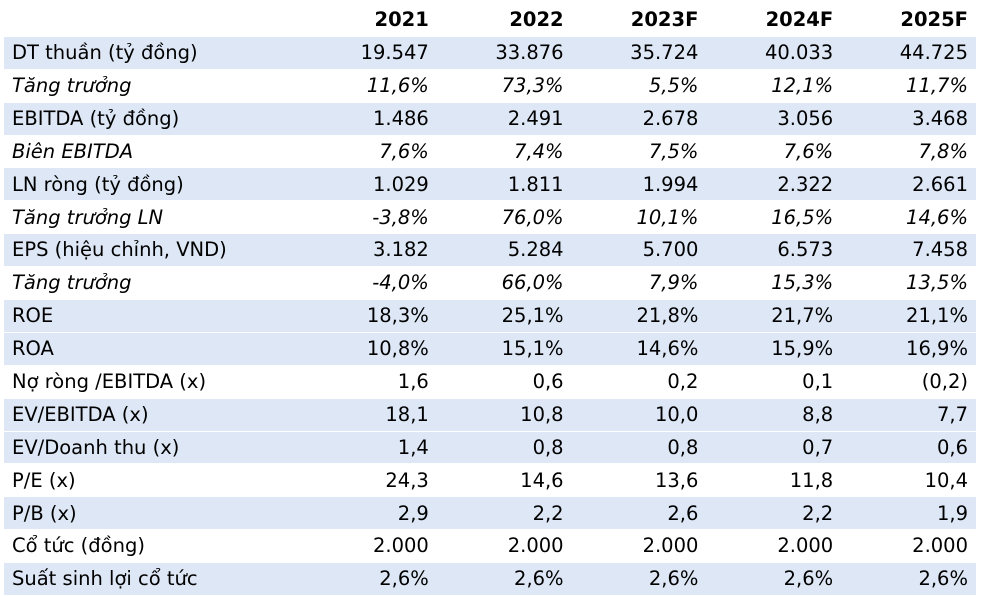  I want to click on table-cell: 11,7%, so click(908, 86).